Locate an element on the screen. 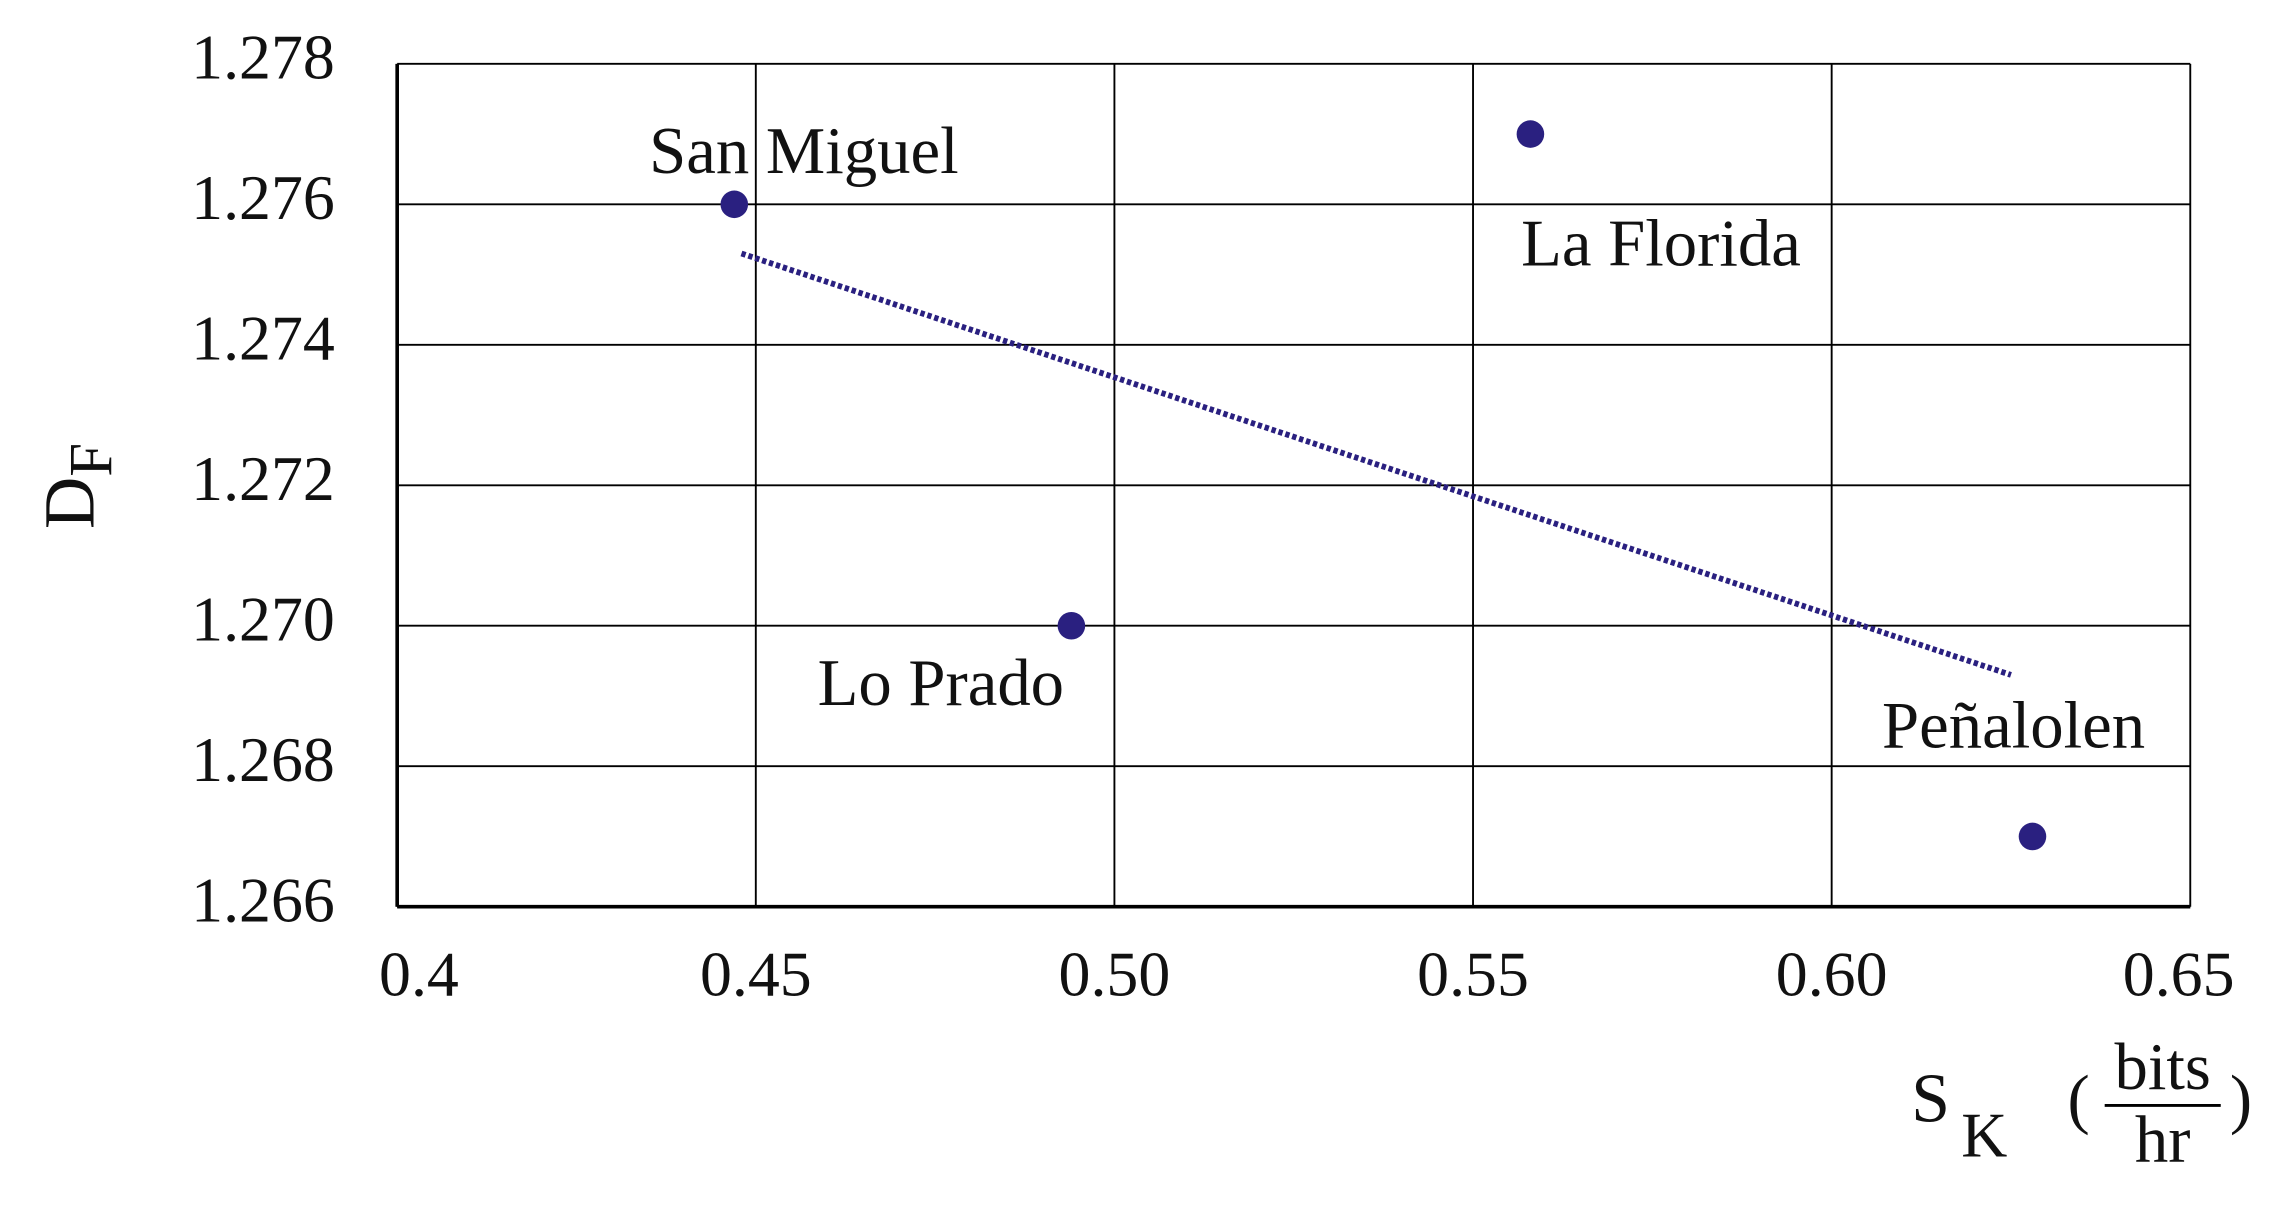  x-tick-label: 0.50 is located at coordinates (1115, 973).